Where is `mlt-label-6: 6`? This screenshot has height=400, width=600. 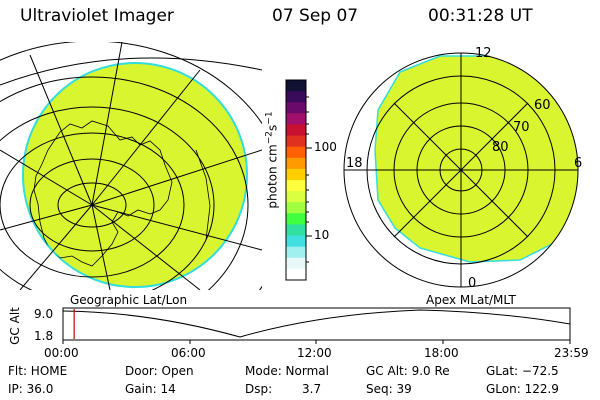 mlt-label-6: 6 is located at coordinates (578, 163).